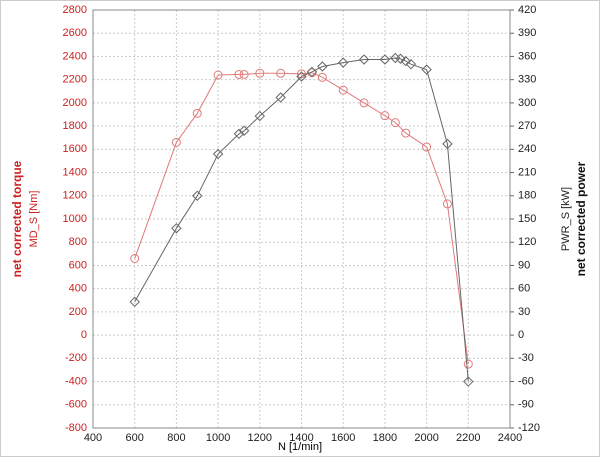 The width and height of the screenshot is (600, 462). Describe the element at coordinates (581, 218) in the screenshot. I see `y2-axis-title: net corrected power` at that location.